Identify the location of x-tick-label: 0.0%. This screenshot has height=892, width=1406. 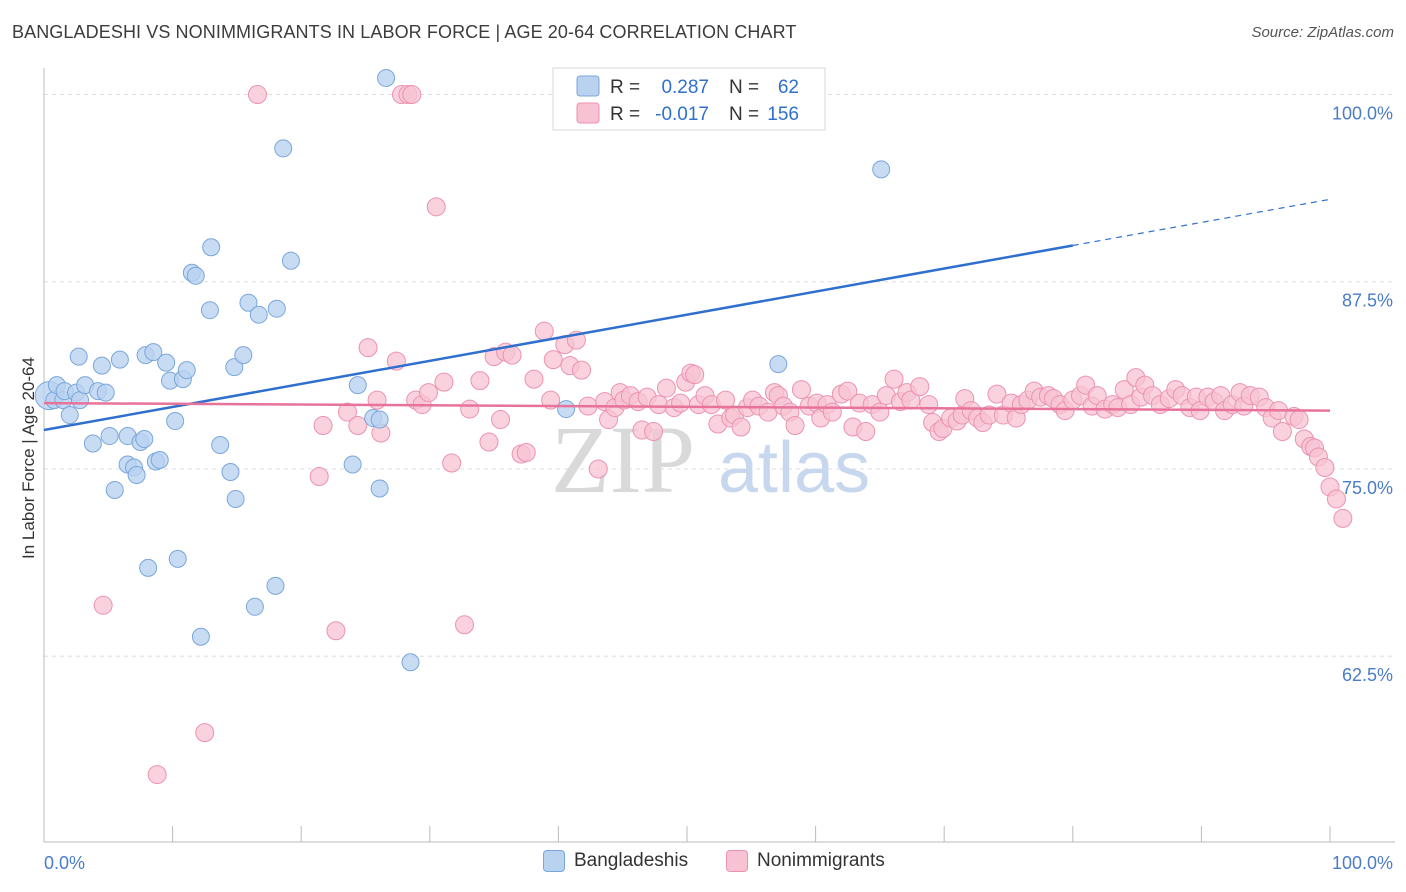
(64, 863).